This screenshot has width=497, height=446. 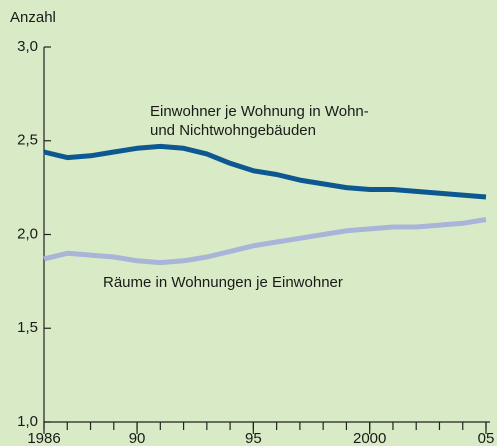 I want to click on y-tick-label: 3,0, so click(x=27, y=46).